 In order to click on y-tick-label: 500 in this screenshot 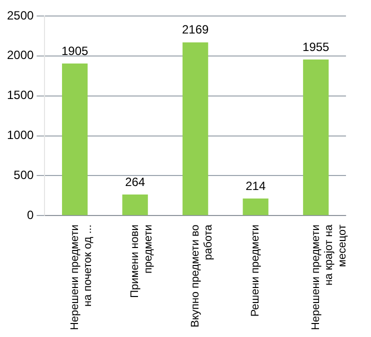, I will do `click(24, 175)`.